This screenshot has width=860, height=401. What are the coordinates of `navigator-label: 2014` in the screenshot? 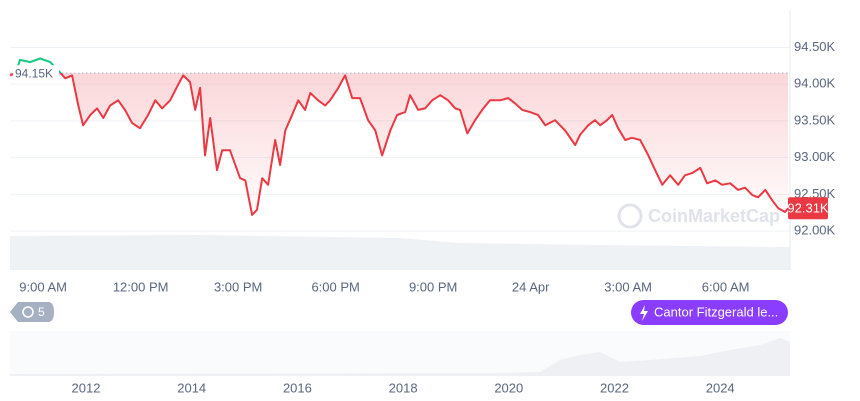 It's located at (191, 387).